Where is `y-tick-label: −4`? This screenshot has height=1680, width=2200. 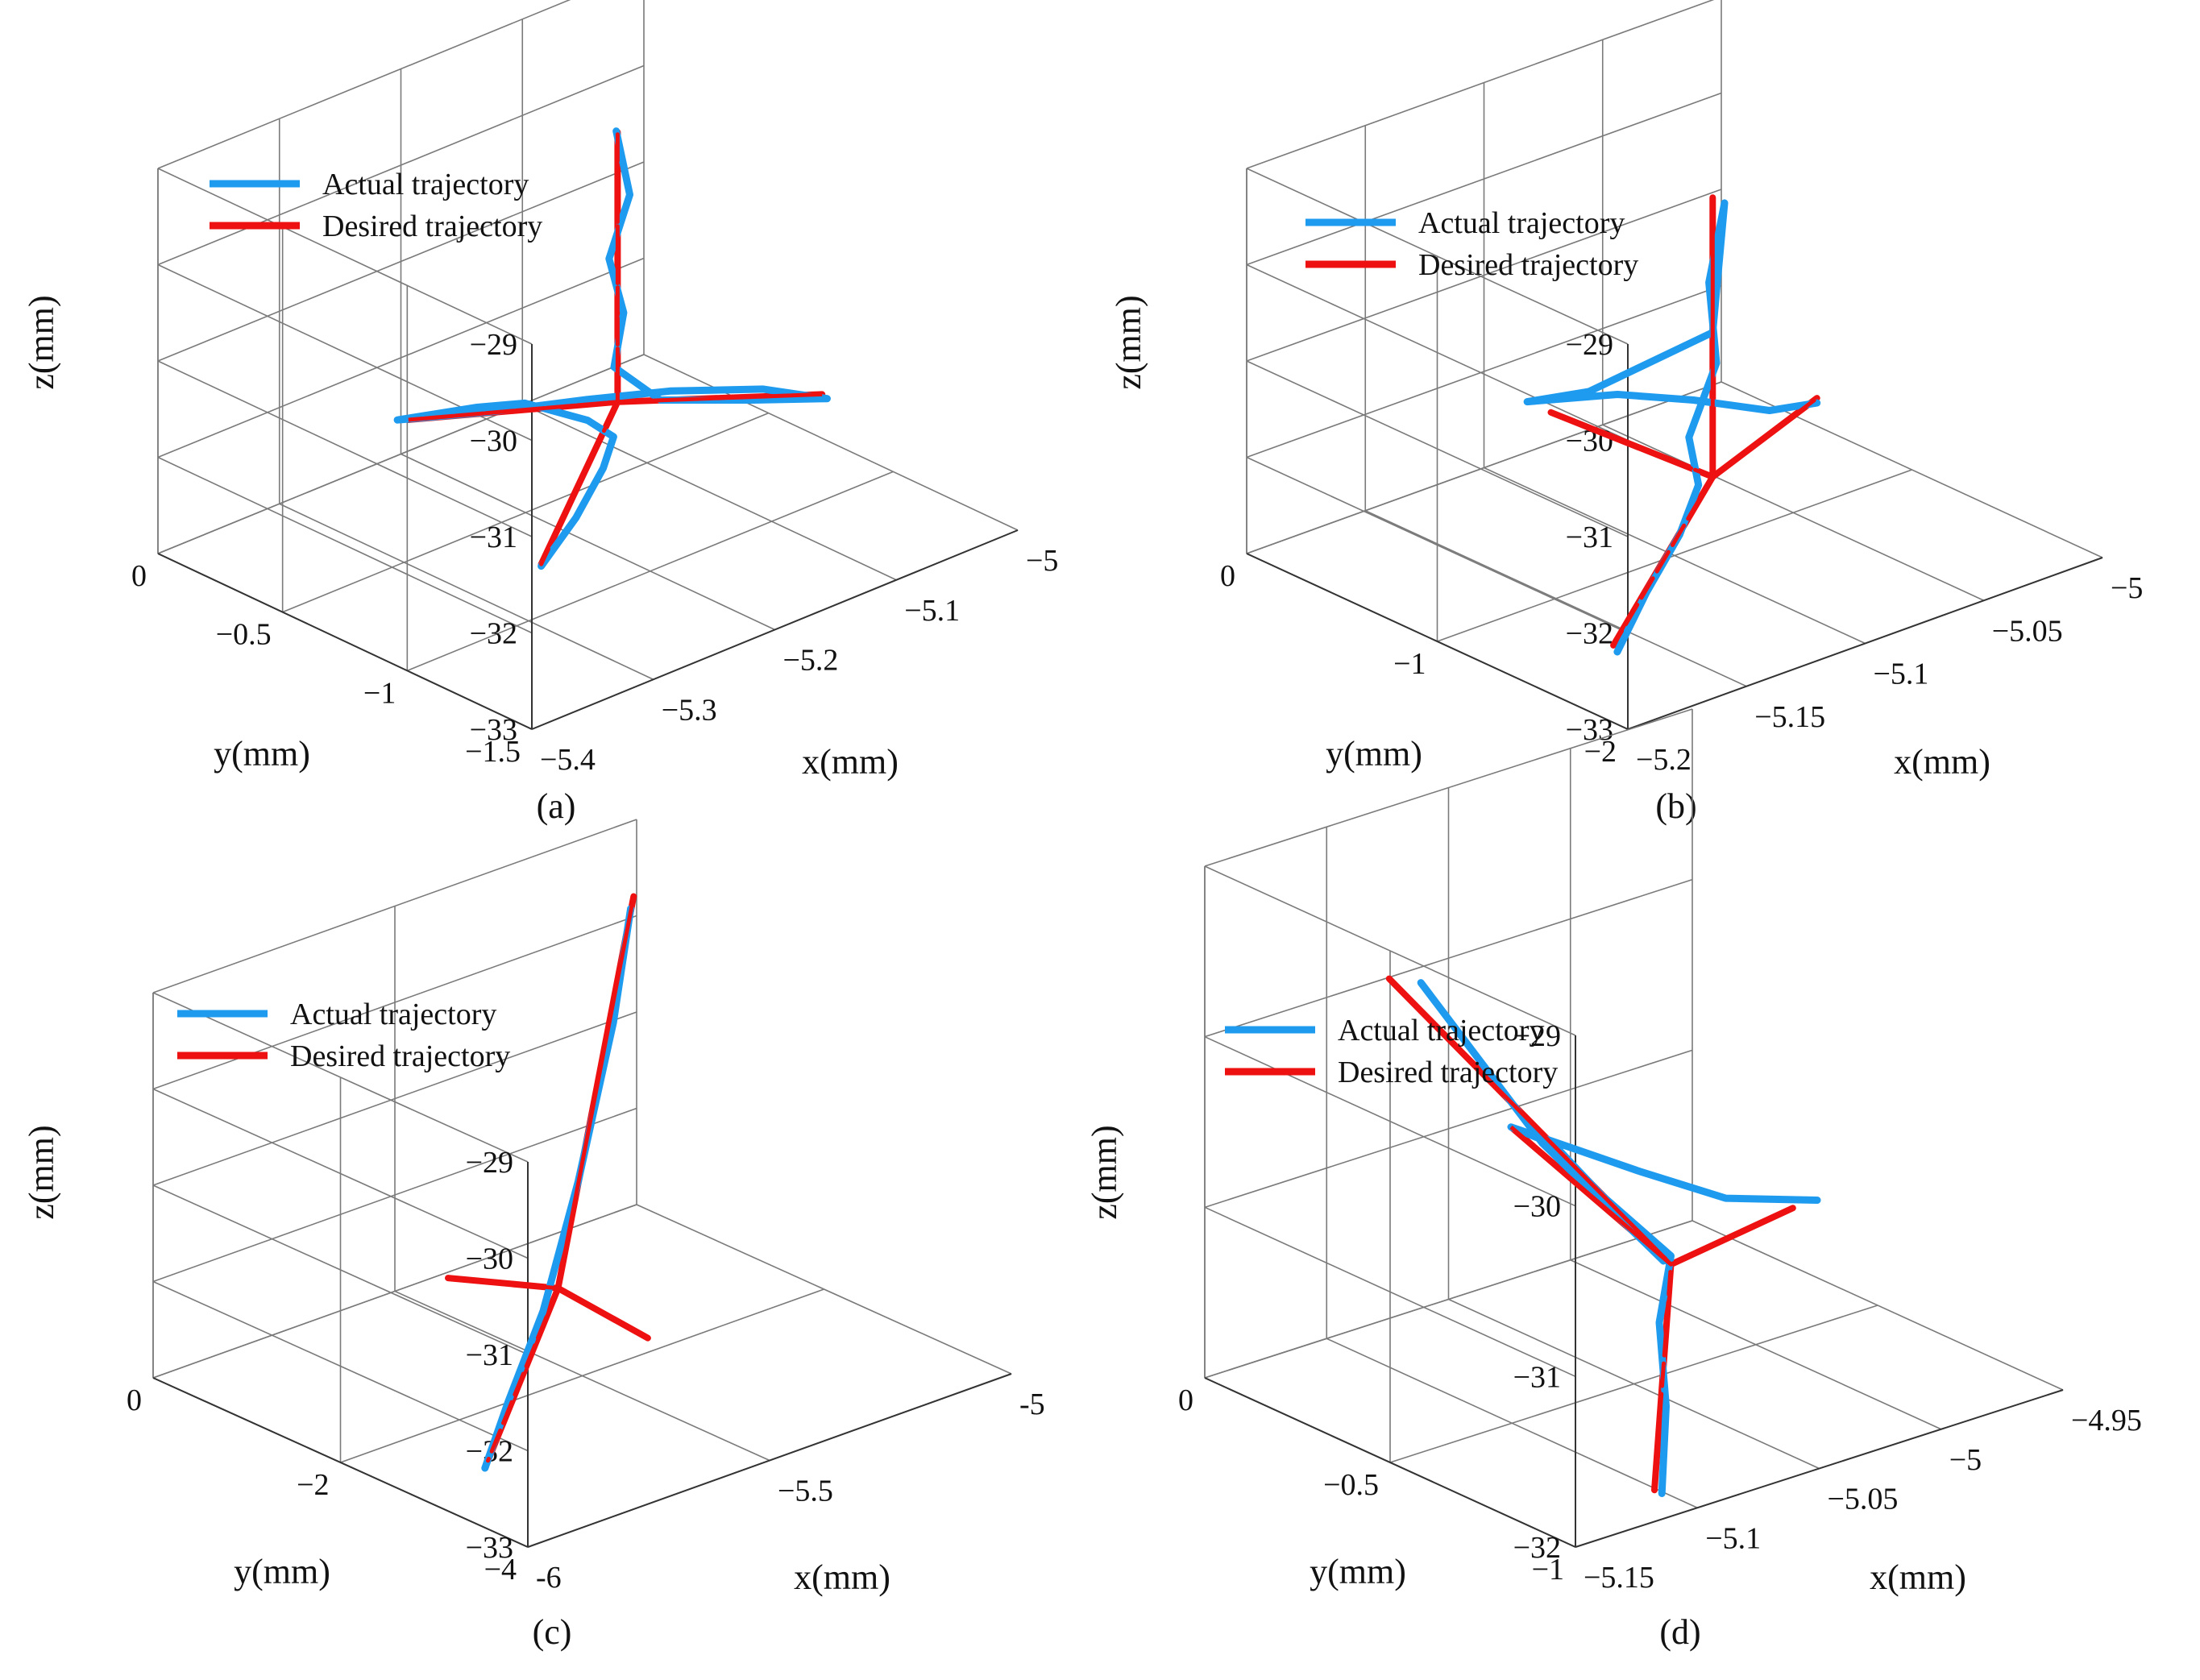
y-tick-label: −4 is located at coordinates (501, 1570).